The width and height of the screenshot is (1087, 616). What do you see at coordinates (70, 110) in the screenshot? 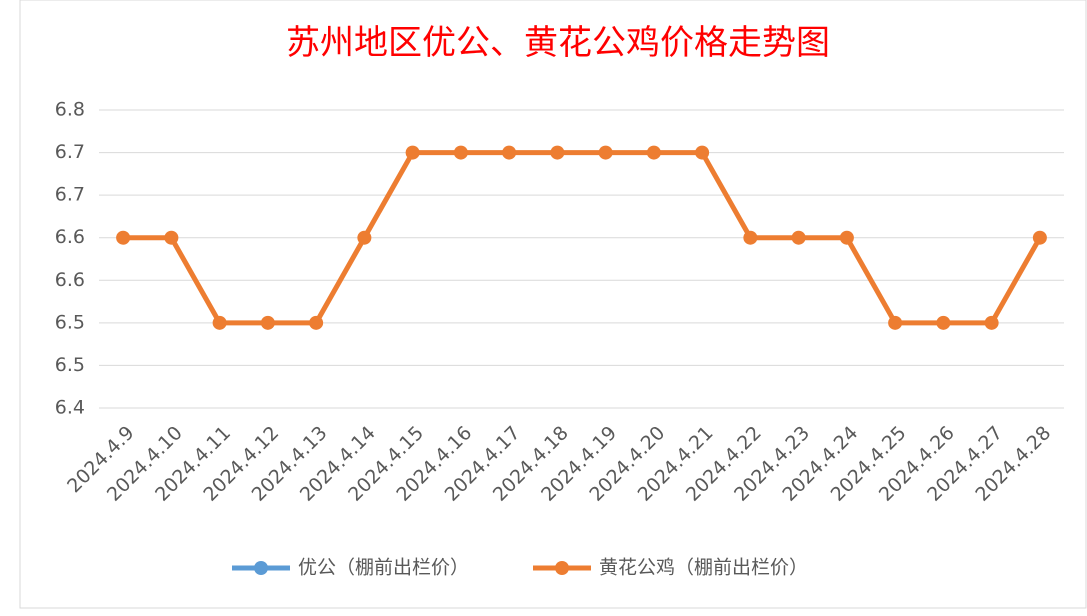
I see `y-tick-label: 6.8` at bounding box center [70, 110].